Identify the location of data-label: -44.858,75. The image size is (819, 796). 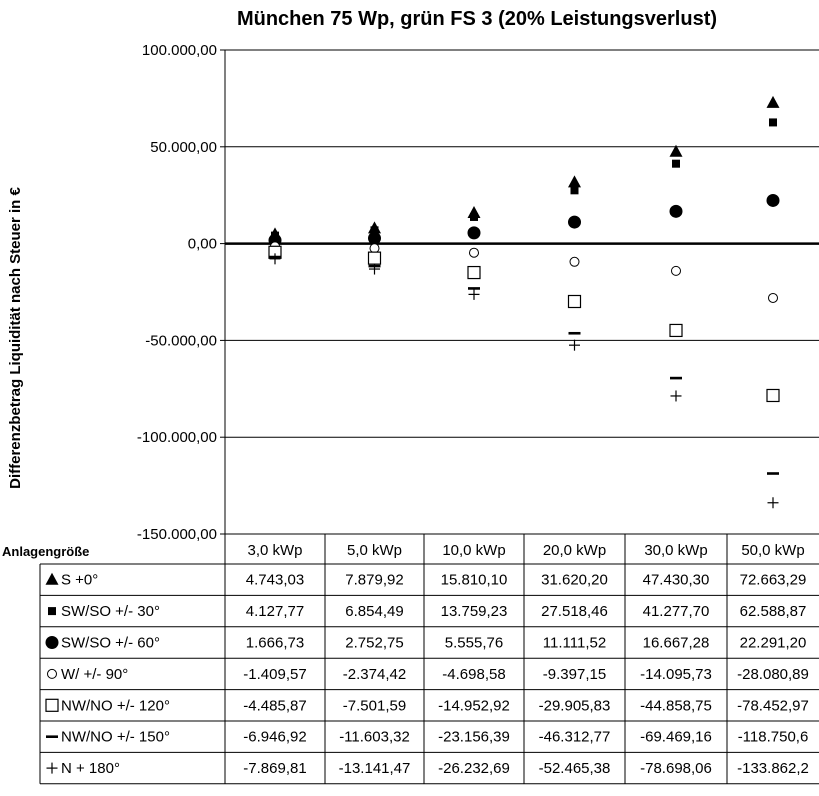
(676, 705).